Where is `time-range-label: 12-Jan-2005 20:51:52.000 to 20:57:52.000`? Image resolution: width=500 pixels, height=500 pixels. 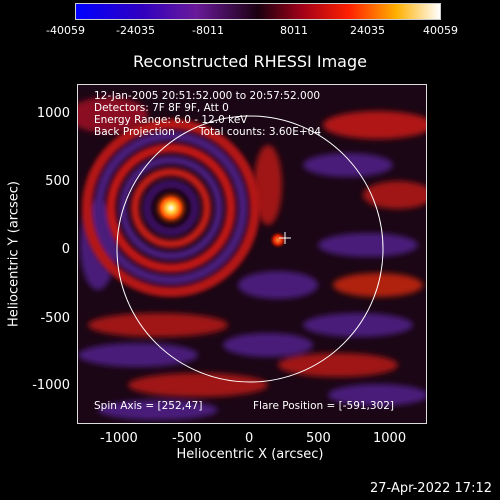
time-range-label: 12-Jan-2005 20:51:52.000 to 20:57:52.000 is located at coordinates (207, 96).